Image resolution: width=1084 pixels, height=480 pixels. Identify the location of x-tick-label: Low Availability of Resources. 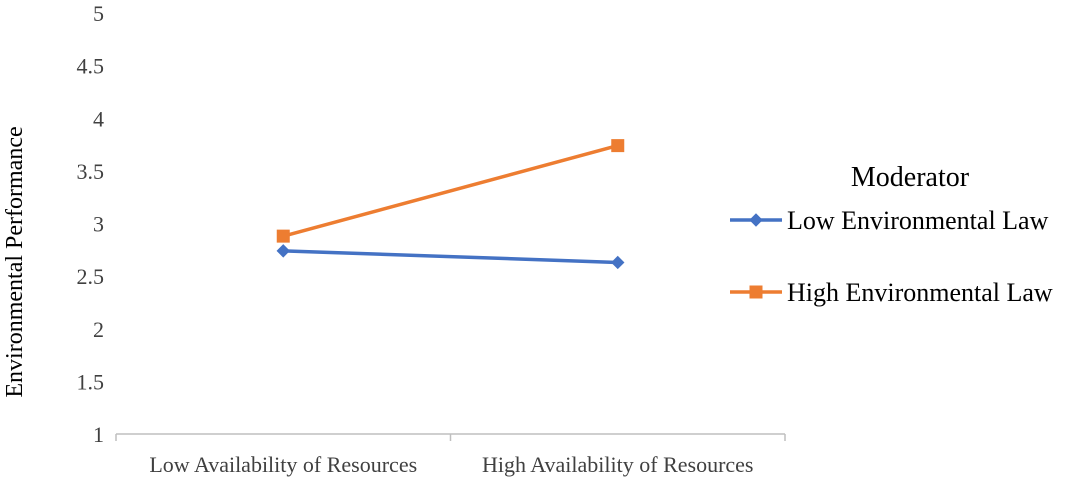
(283, 464).